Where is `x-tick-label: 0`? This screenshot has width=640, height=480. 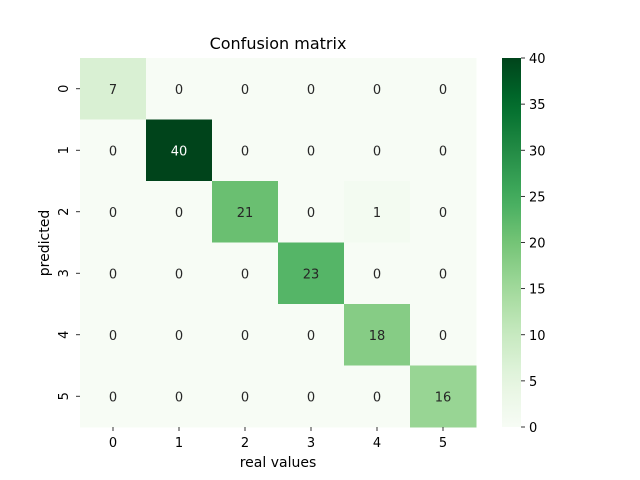
x-tick-label: 0 is located at coordinates (113, 443).